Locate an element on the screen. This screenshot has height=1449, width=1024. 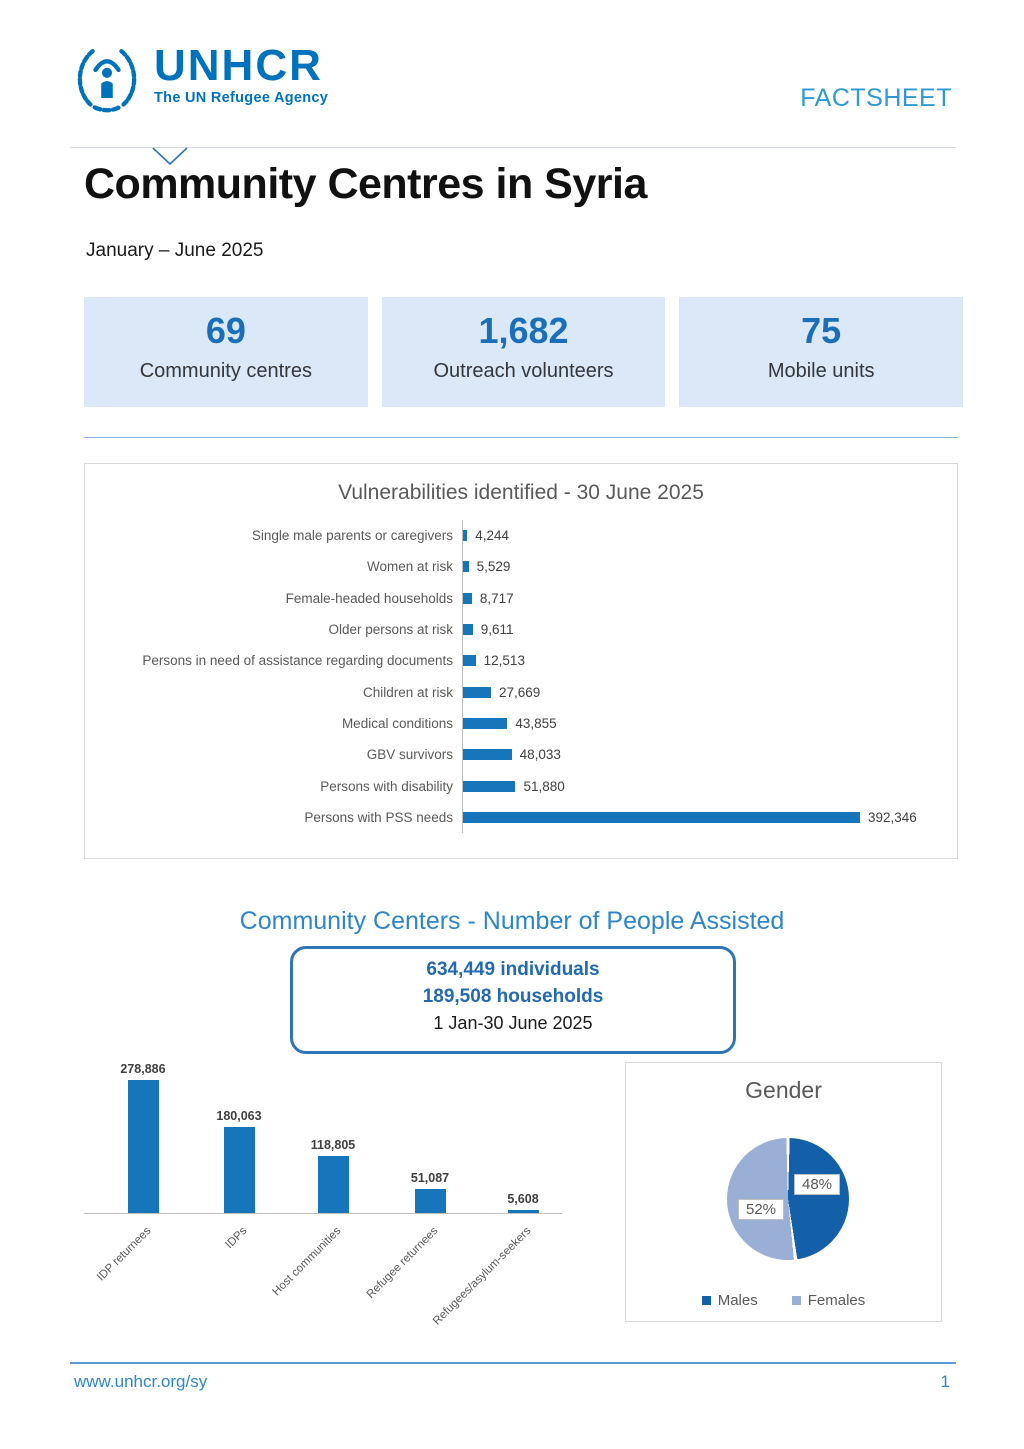
vuln-bar-track: 51,880 is located at coordinates (709, 786).